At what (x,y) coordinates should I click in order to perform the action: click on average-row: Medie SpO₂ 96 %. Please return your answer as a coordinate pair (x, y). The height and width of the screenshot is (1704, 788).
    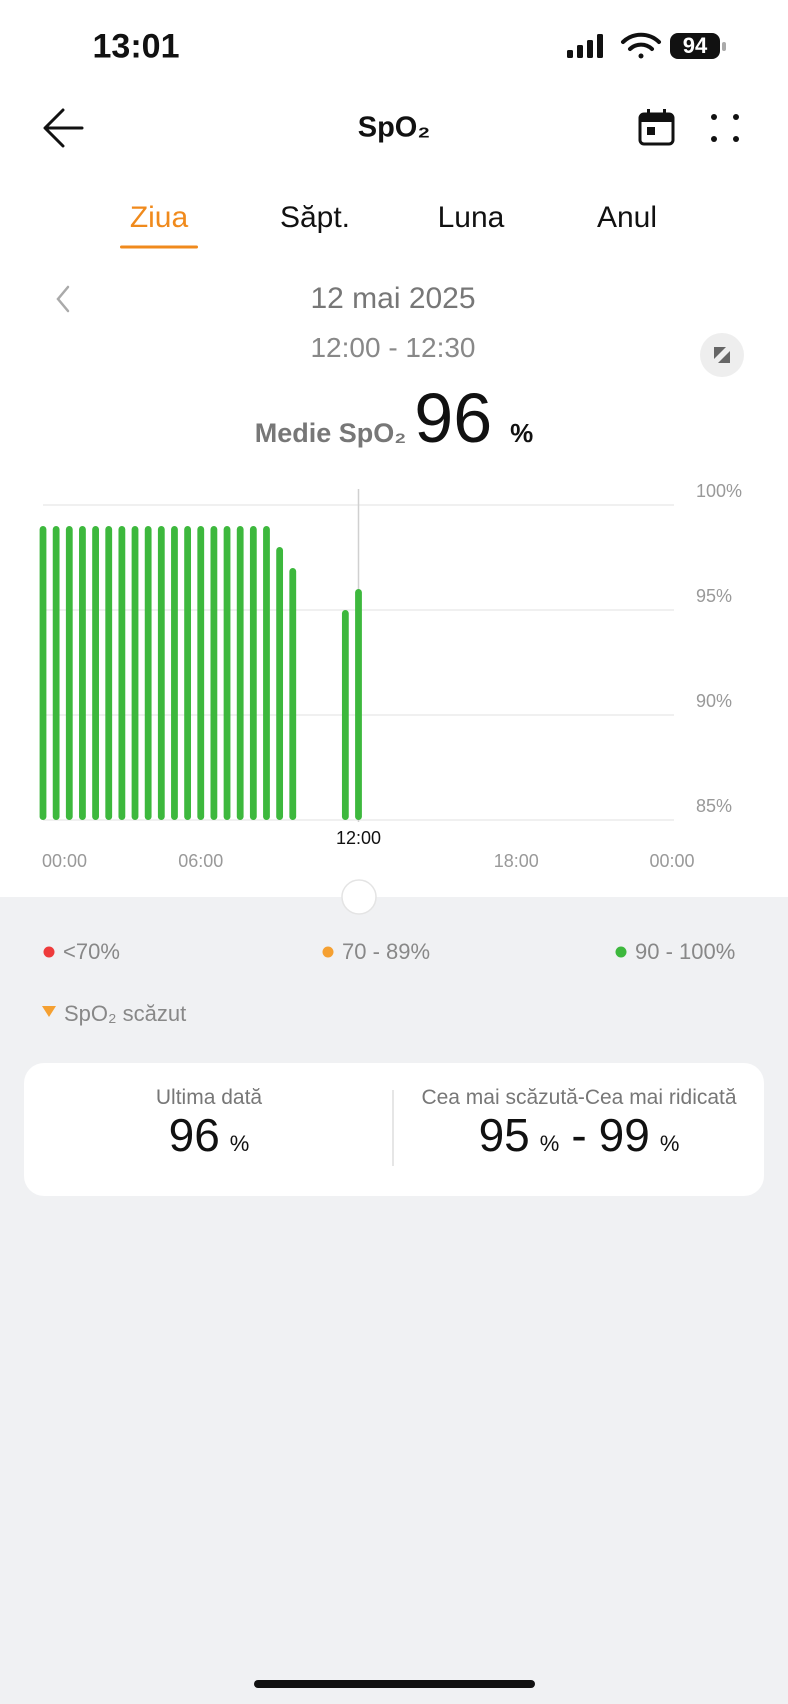
    Looking at the image, I should click on (394, 418).